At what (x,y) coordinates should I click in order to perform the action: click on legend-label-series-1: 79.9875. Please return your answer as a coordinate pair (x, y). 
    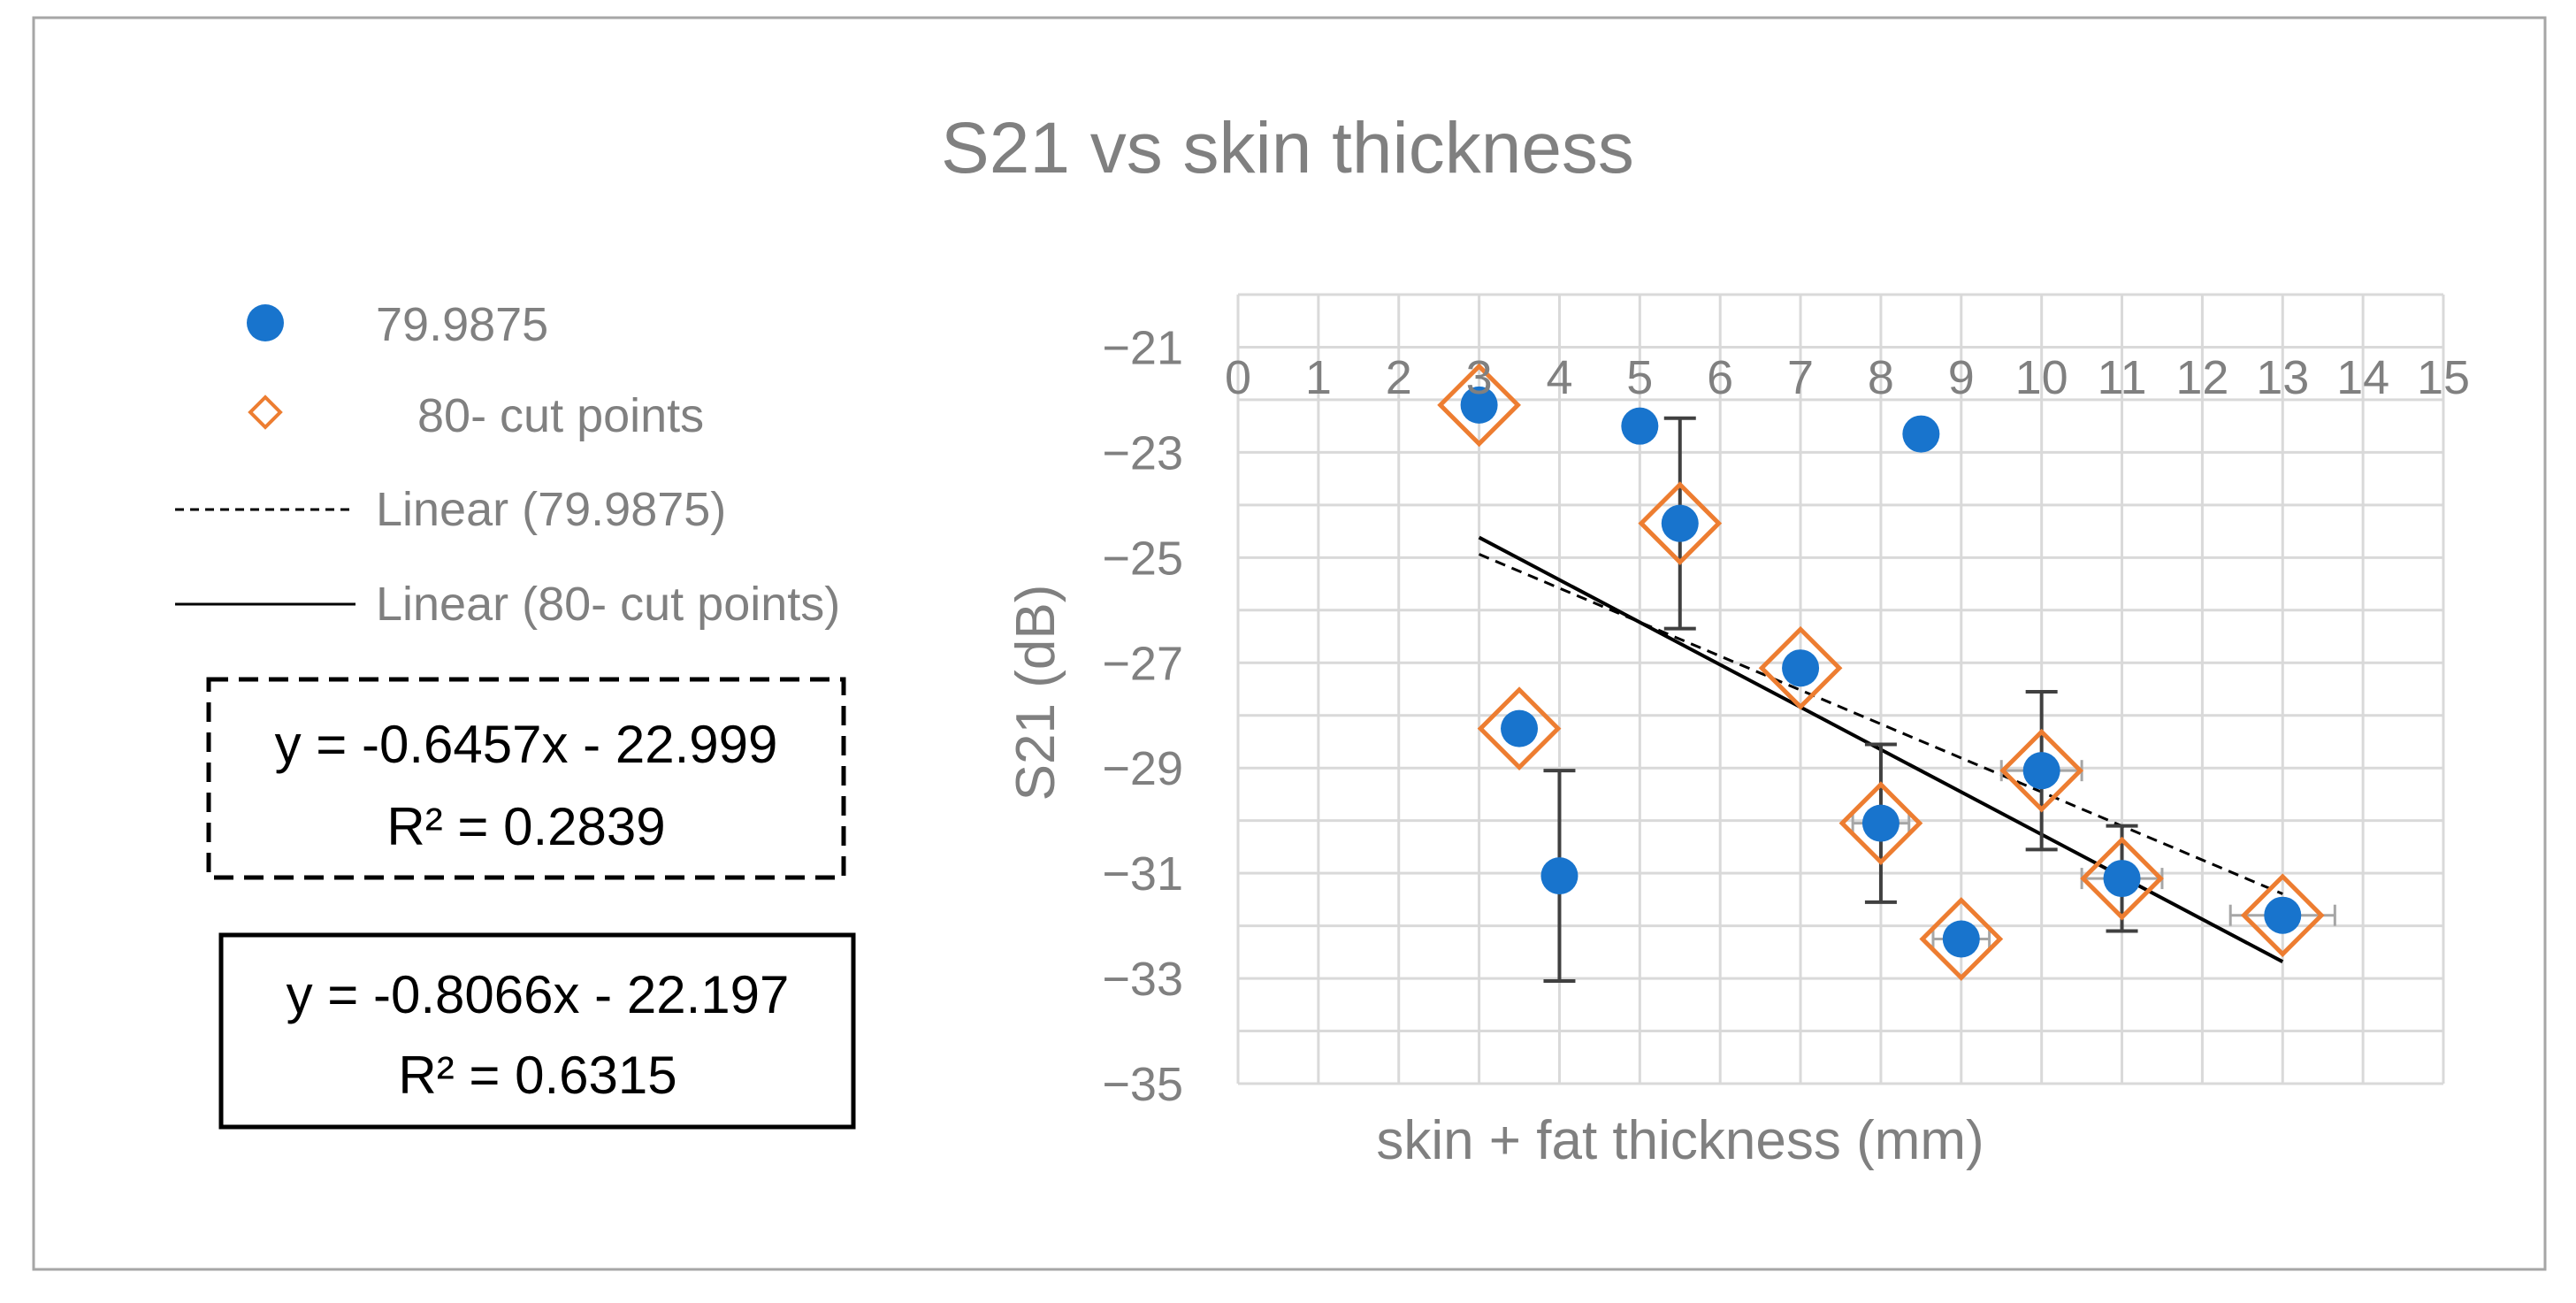
    Looking at the image, I should click on (462, 324).